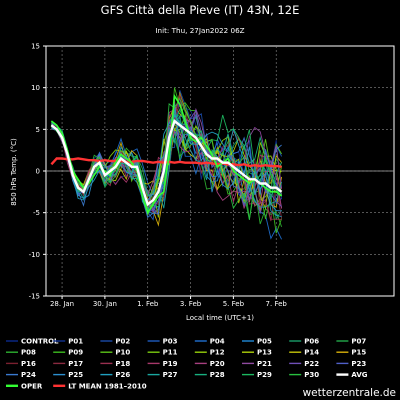  What do you see at coordinates (264, 342) in the screenshot?
I see `legend-label: P05` at bounding box center [264, 342].